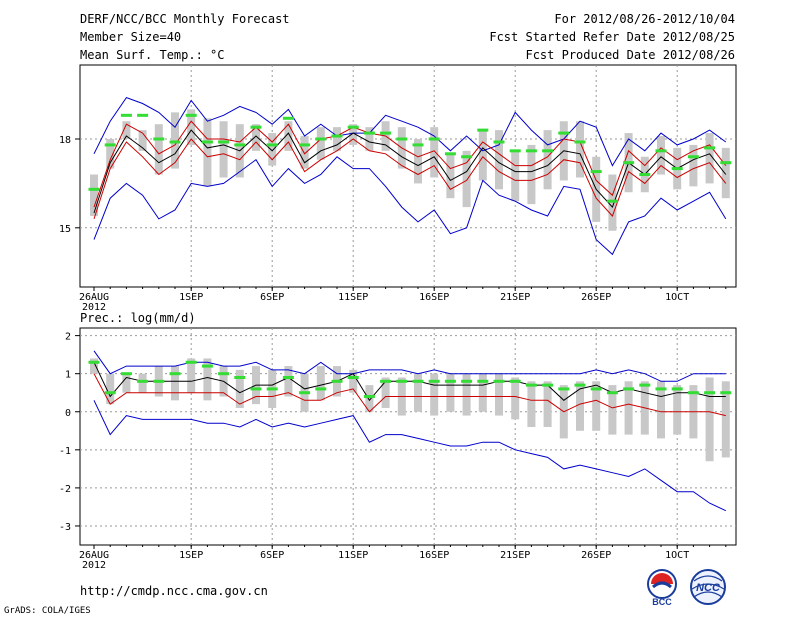 This screenshot has height=618, width=800. I want to click on member-size: Member Size=40, so click(131, 37).